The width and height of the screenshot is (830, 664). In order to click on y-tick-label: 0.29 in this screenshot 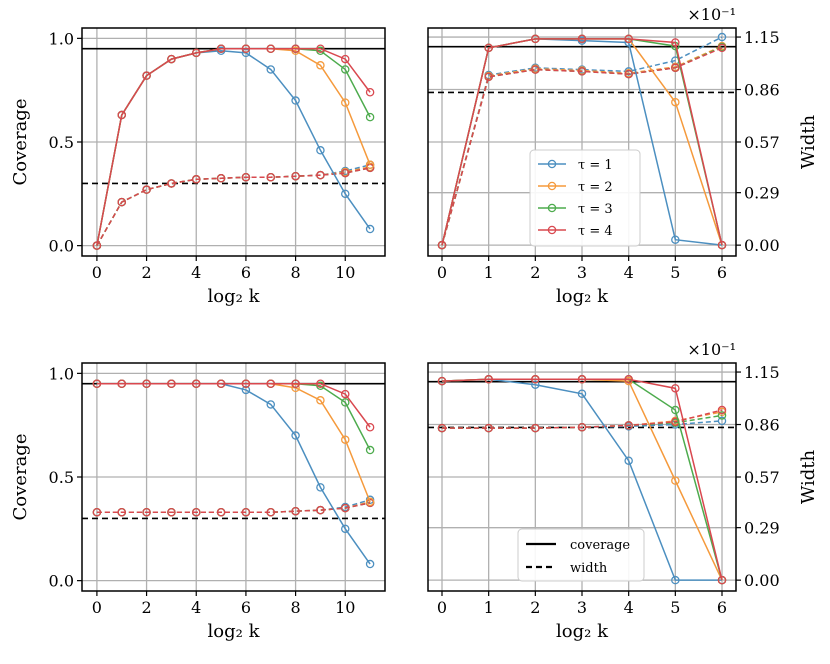, I will do `click(762, 528)`.